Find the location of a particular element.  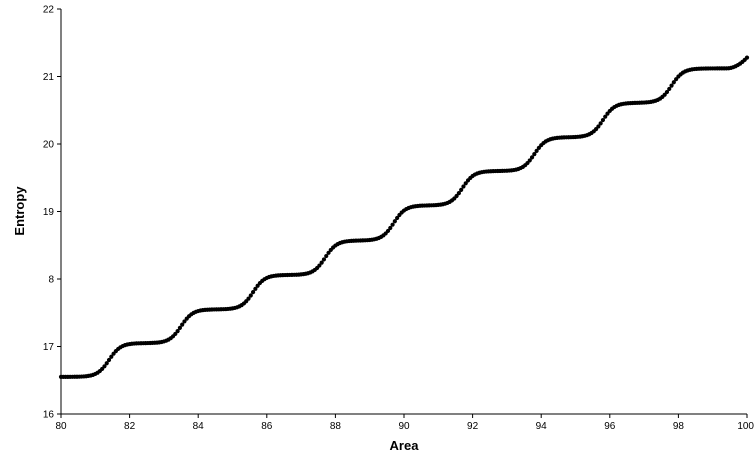

x-tick-label: 84 is located at coordinates (199, 426).